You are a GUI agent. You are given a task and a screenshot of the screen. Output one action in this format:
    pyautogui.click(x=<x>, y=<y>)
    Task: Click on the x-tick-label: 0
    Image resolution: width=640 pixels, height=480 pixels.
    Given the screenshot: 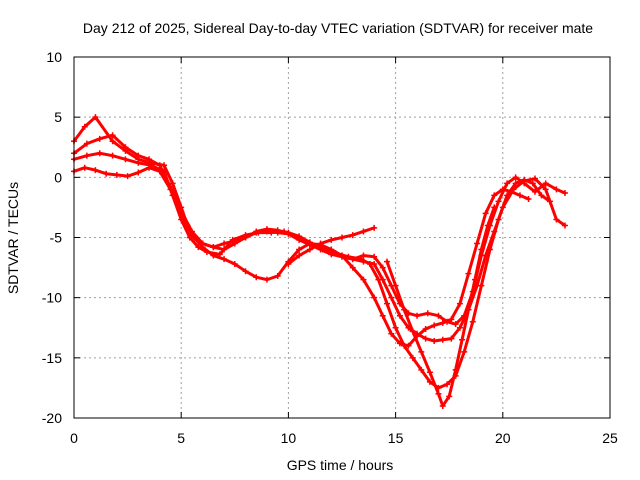 What is the action you would take?
    pyautogui.click(x=74, y=438)
    